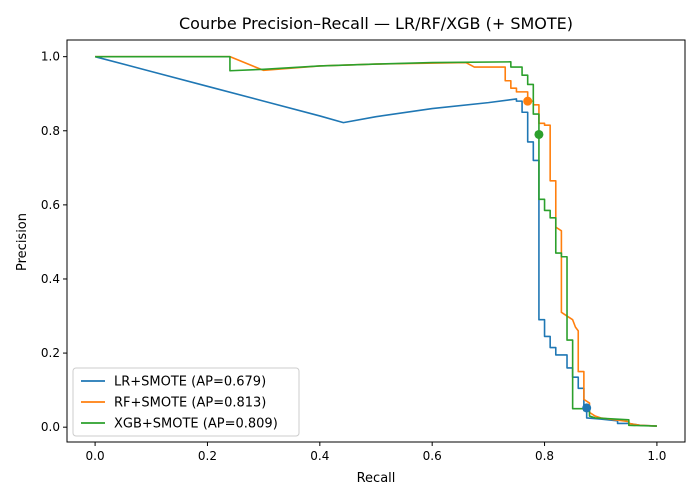 Image resolution: width=700 pixels, height=504 pixels. I want to click on y-tick-label: 1.0, so click(50, 57).